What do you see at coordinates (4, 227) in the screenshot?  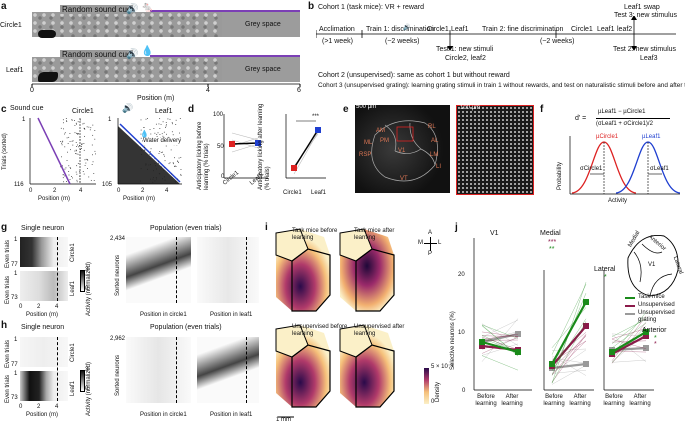 I see `panel-label-g: g` at bounding box center [4, 227].